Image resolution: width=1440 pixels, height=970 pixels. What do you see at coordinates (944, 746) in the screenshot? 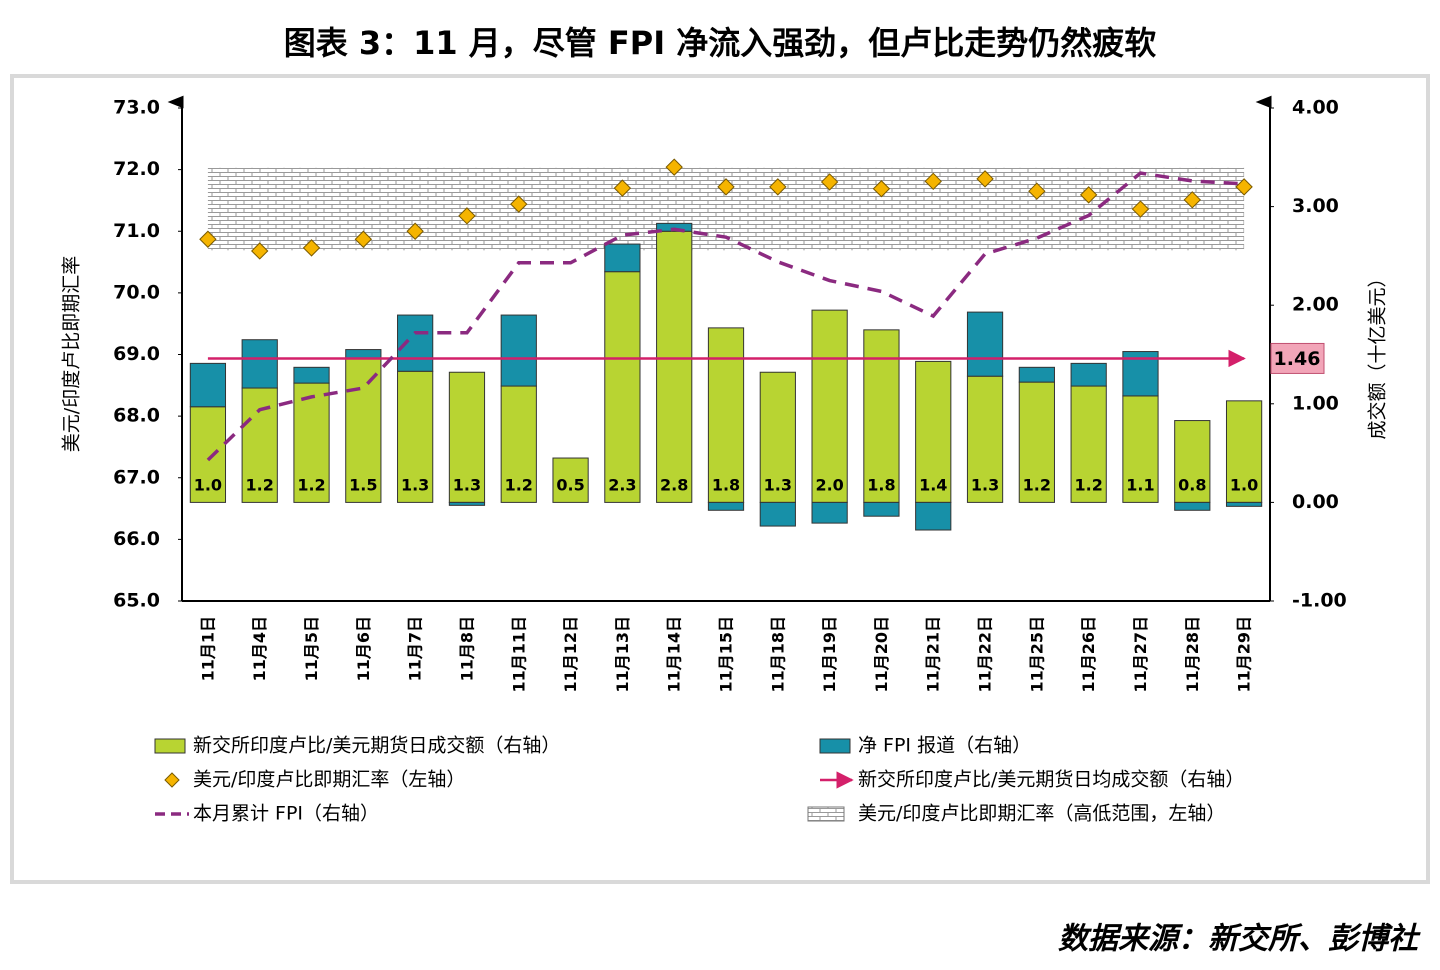
I see `legend-label: 净 FPI 报道（右轴）` at bounding box center [944, 746].